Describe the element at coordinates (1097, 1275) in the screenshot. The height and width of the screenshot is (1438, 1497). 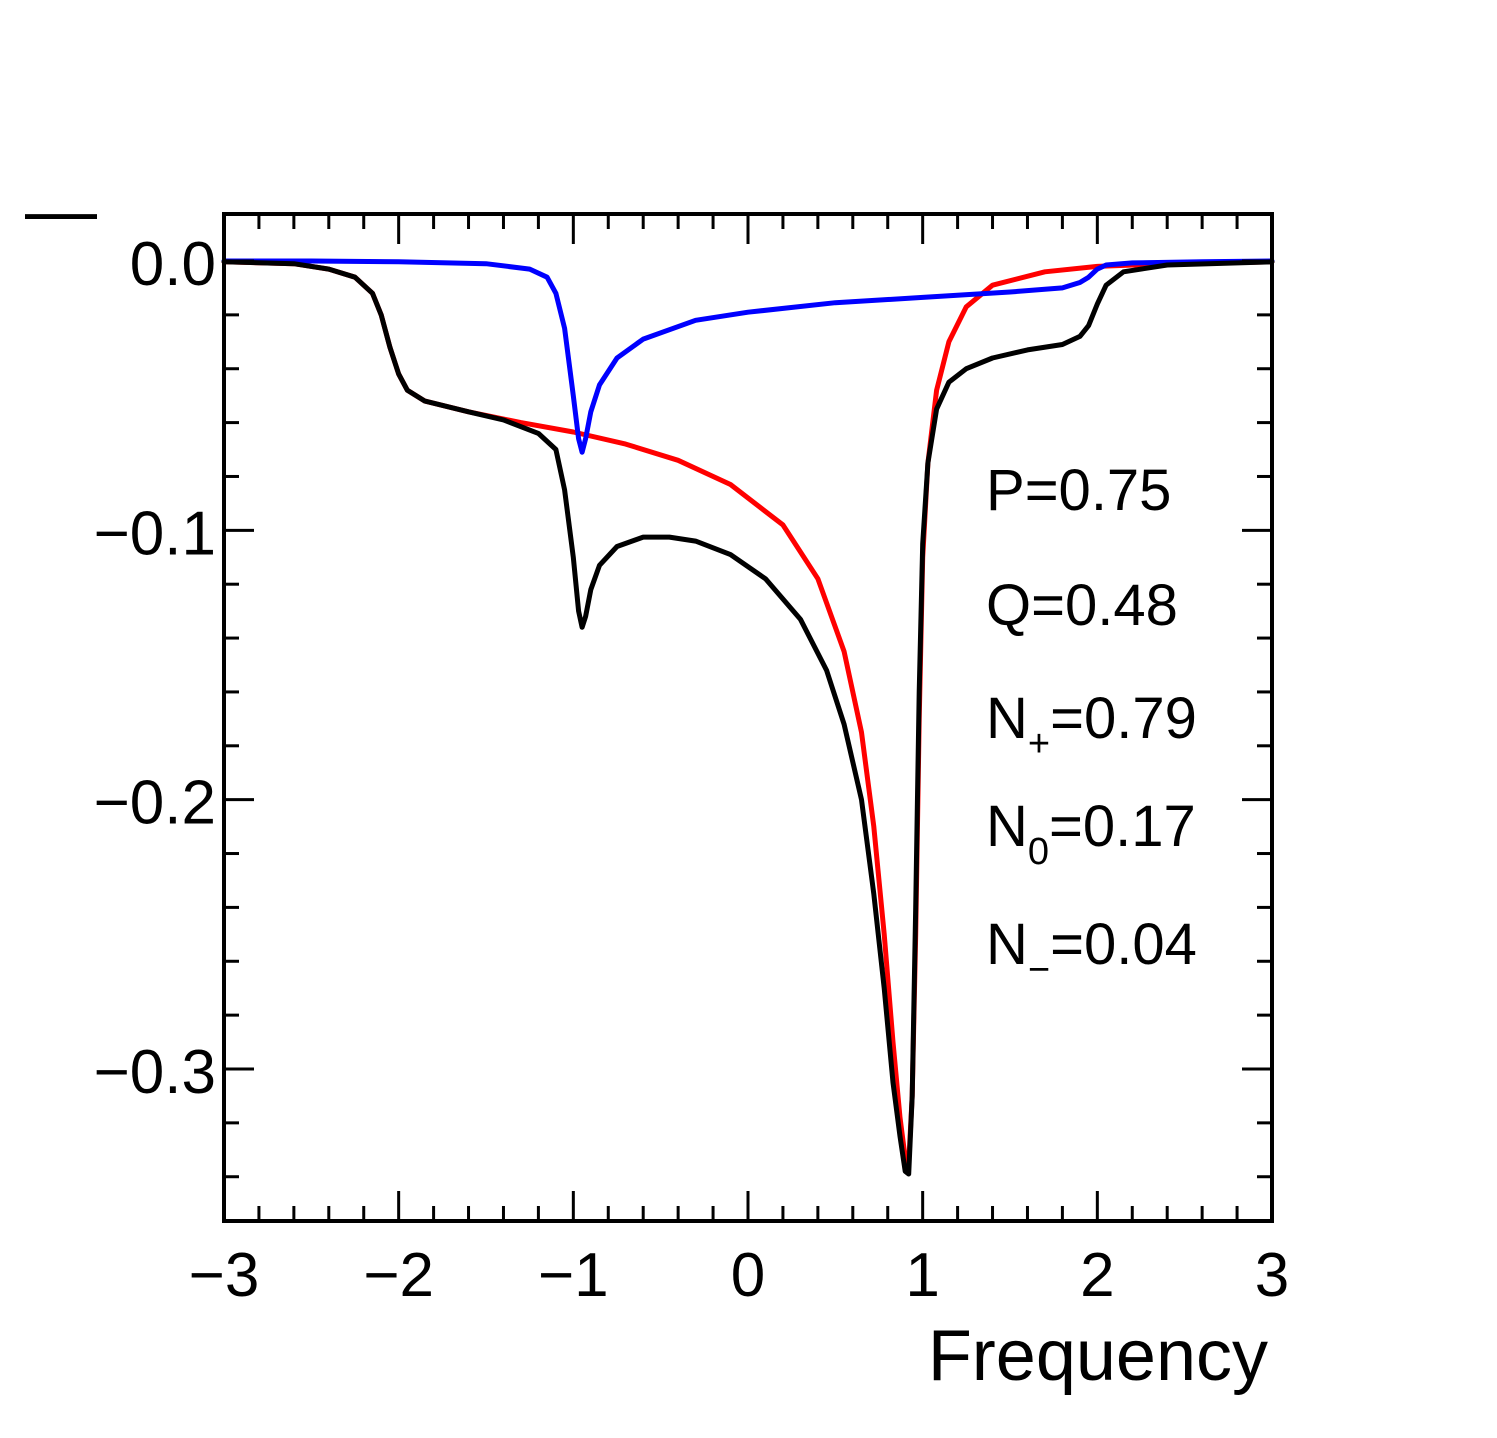
I see `x-tick-label: 2` at that location.